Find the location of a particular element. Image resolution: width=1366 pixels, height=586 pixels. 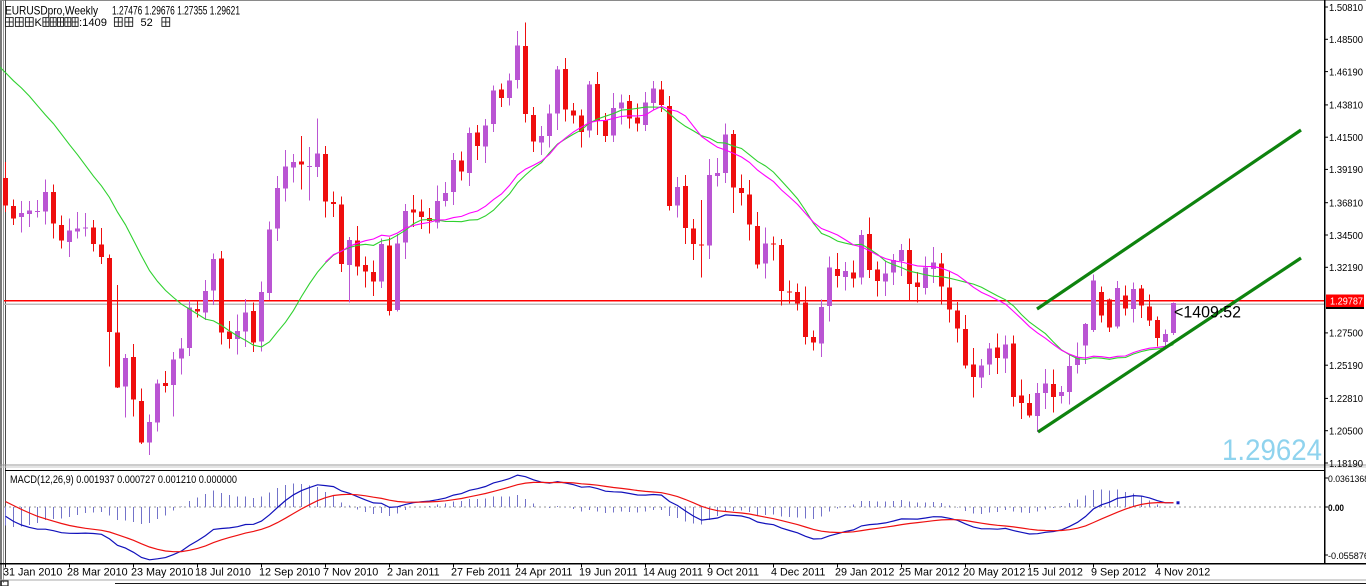

svg-text: 27 Feb 2011 is located at coordinates (481, 573).